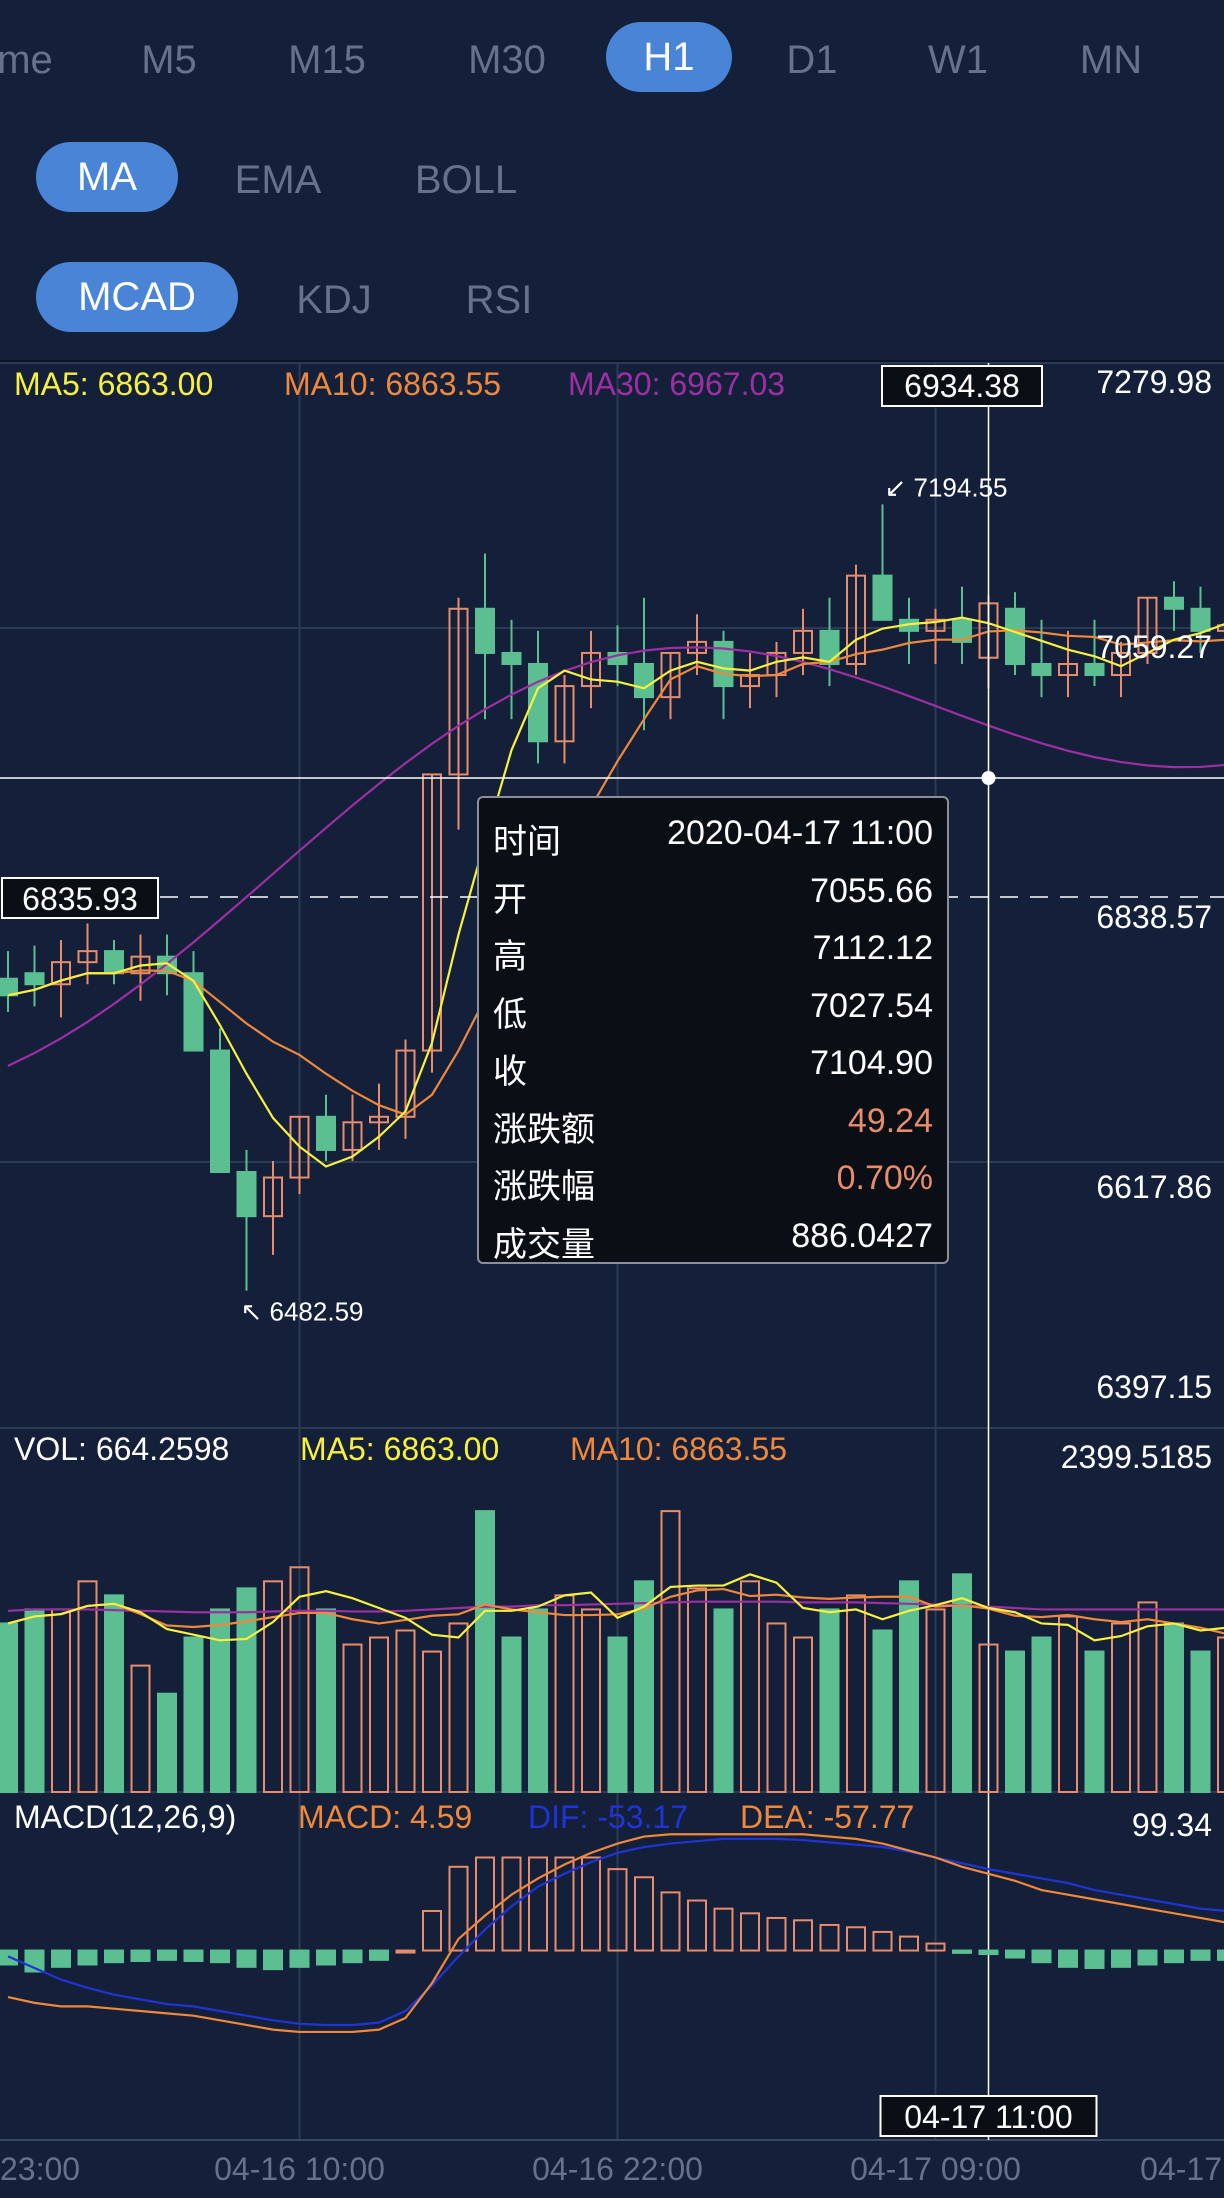  I want to click on x-axis-label: 04-16 10:00, so click(299, 2169).